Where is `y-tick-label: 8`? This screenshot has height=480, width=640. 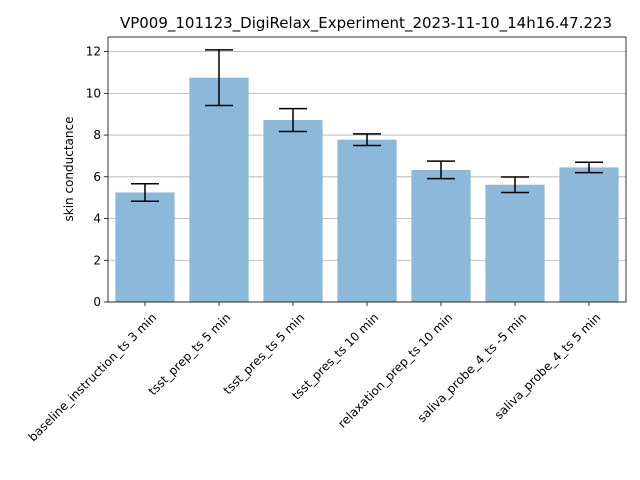 y-tick-label: 8 is located at coordinates (97, 135).